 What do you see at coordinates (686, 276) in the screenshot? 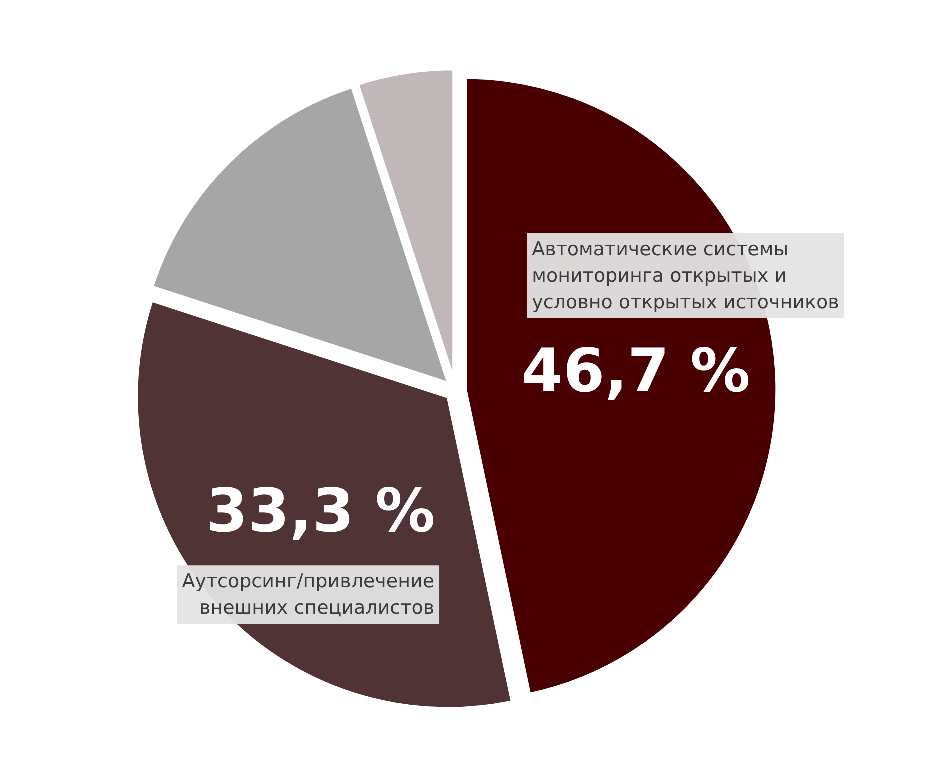
I see `slice-label: Автоматические системы мониторинга открытых и условно открытых источников` at bounding box center [686, 276].